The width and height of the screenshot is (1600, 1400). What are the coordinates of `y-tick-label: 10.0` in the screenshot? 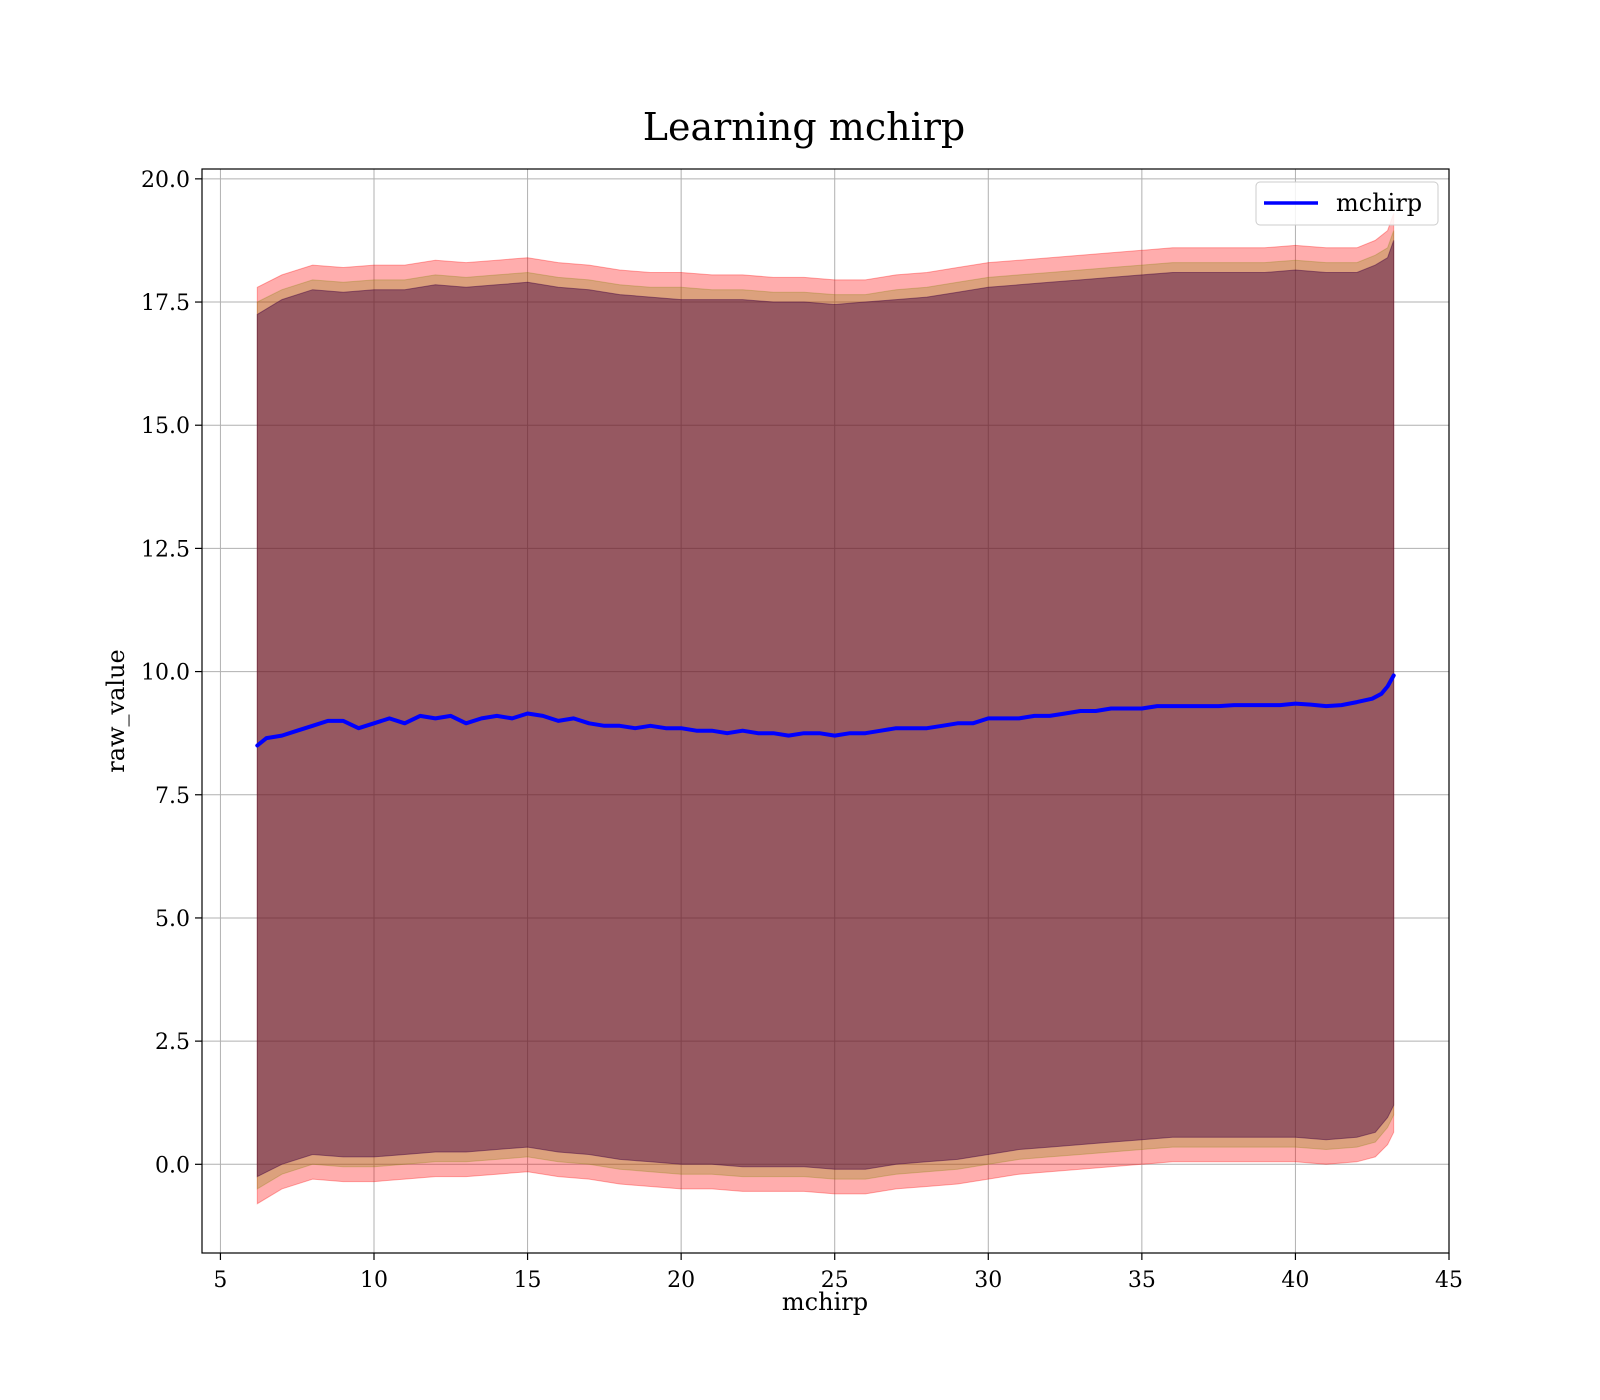 It's located at (165, 673).